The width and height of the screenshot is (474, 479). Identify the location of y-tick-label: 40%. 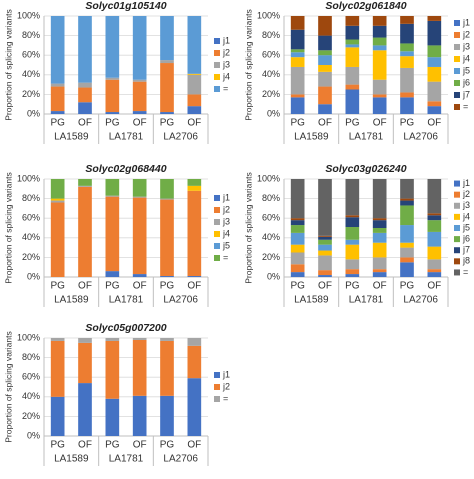
(31, 237).